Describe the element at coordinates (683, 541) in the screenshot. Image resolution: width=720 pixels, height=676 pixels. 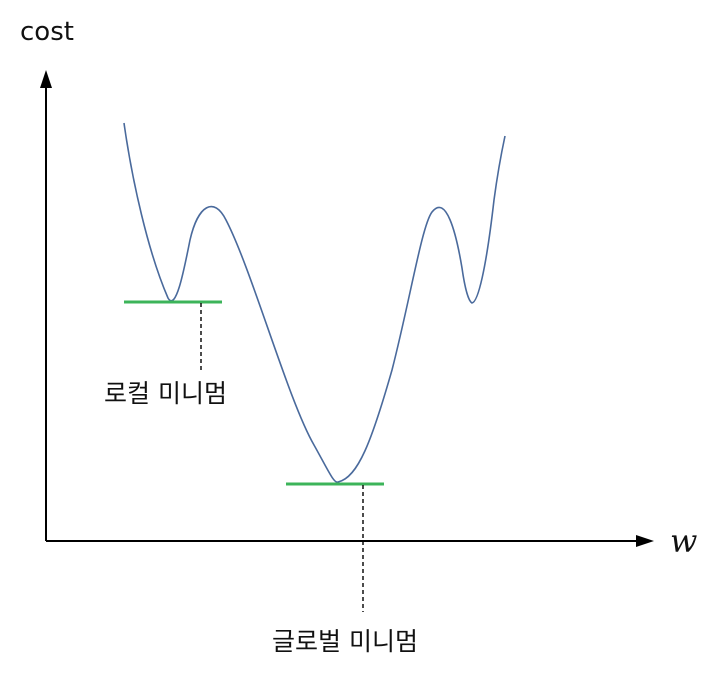
I see `x-axis-label: w` at that location.